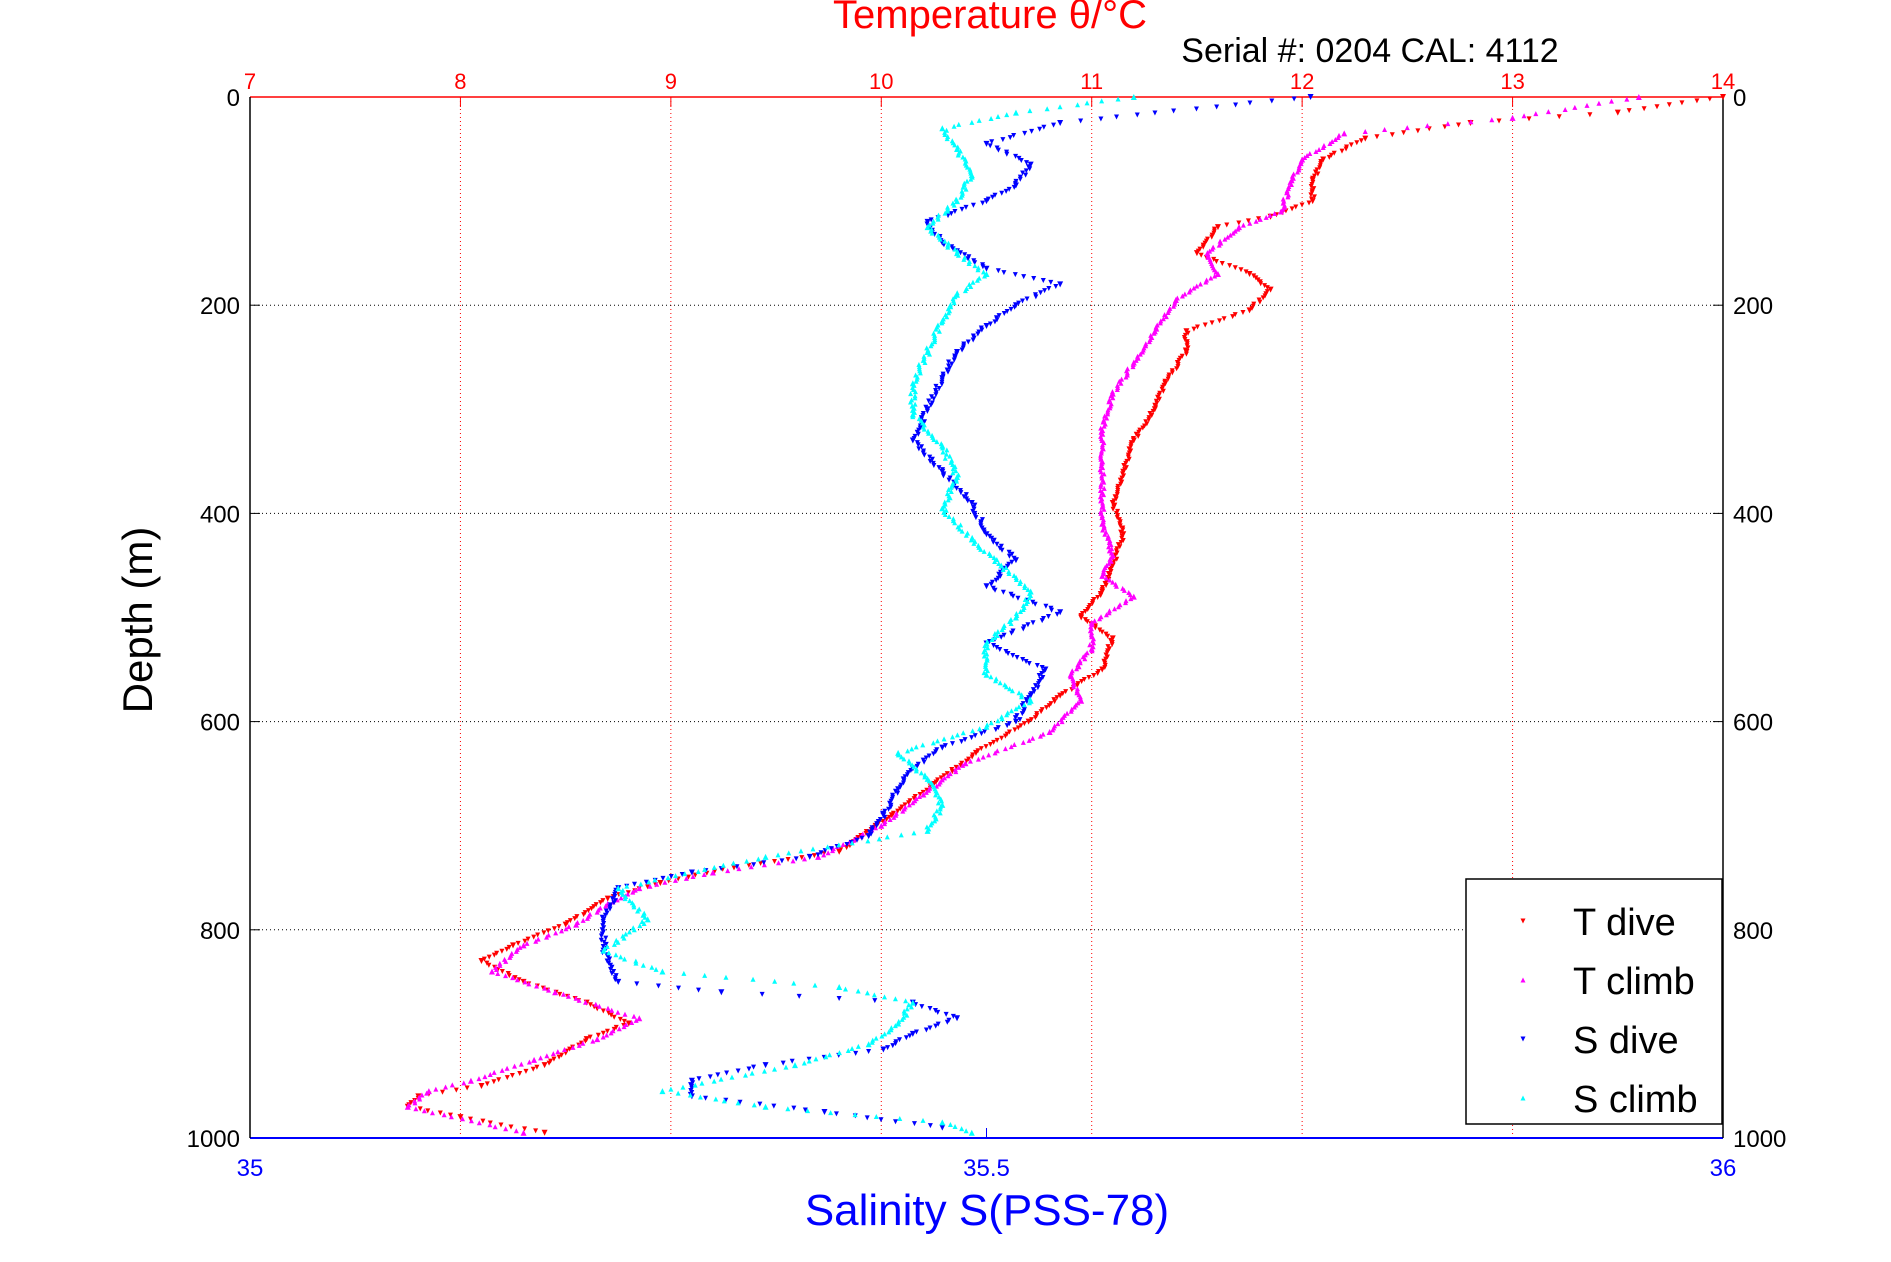  What do you see at coordinates (671, 81) in the screenshot?
I see `temperature-tick-label: 9` at bounding box center [671, 81].